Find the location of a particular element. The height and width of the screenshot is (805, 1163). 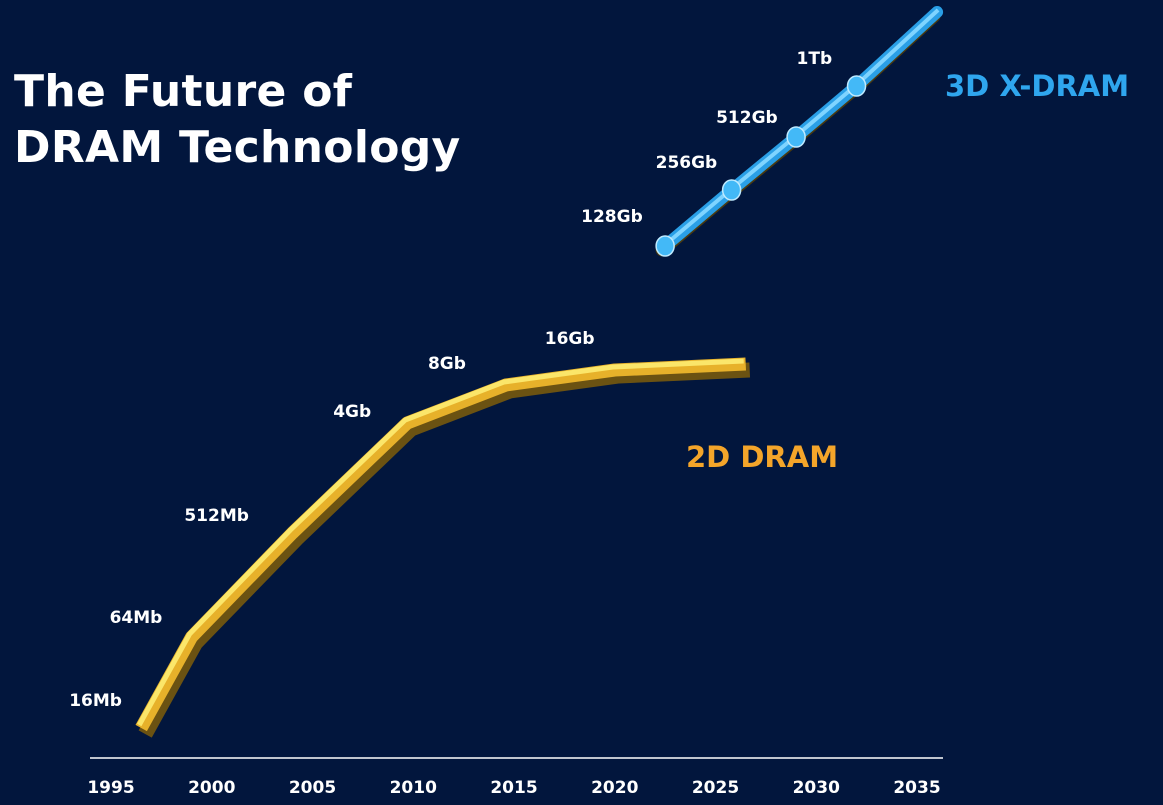

x-tick-label: 2010 is located at coordinates (413, 788).